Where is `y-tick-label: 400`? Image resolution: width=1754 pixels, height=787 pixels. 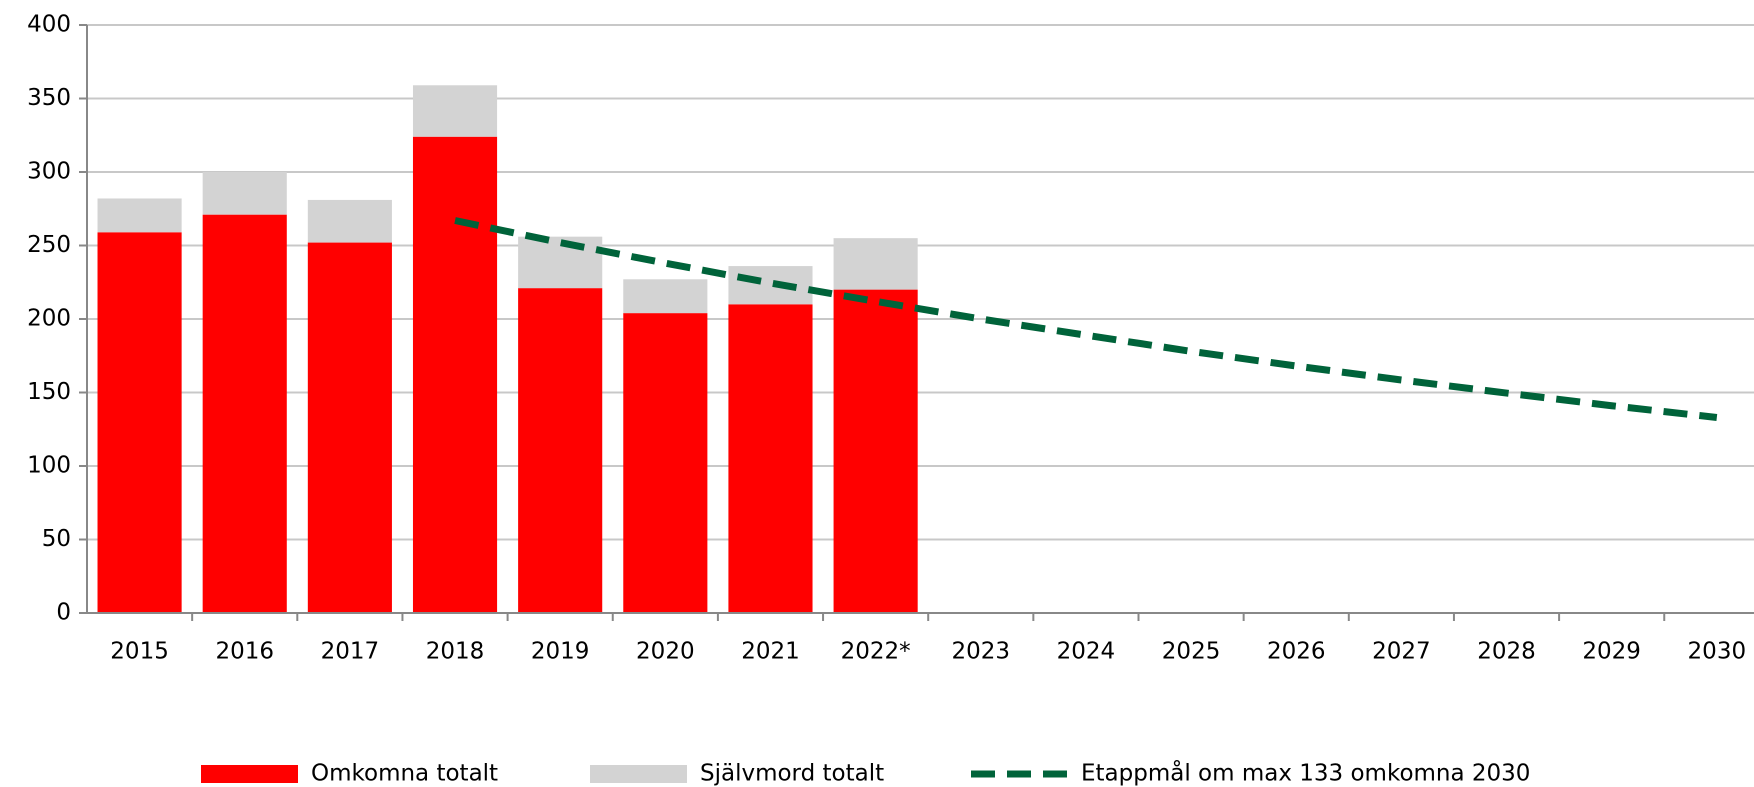 y-tick-label: 400 is located at coordinates (49, 25).